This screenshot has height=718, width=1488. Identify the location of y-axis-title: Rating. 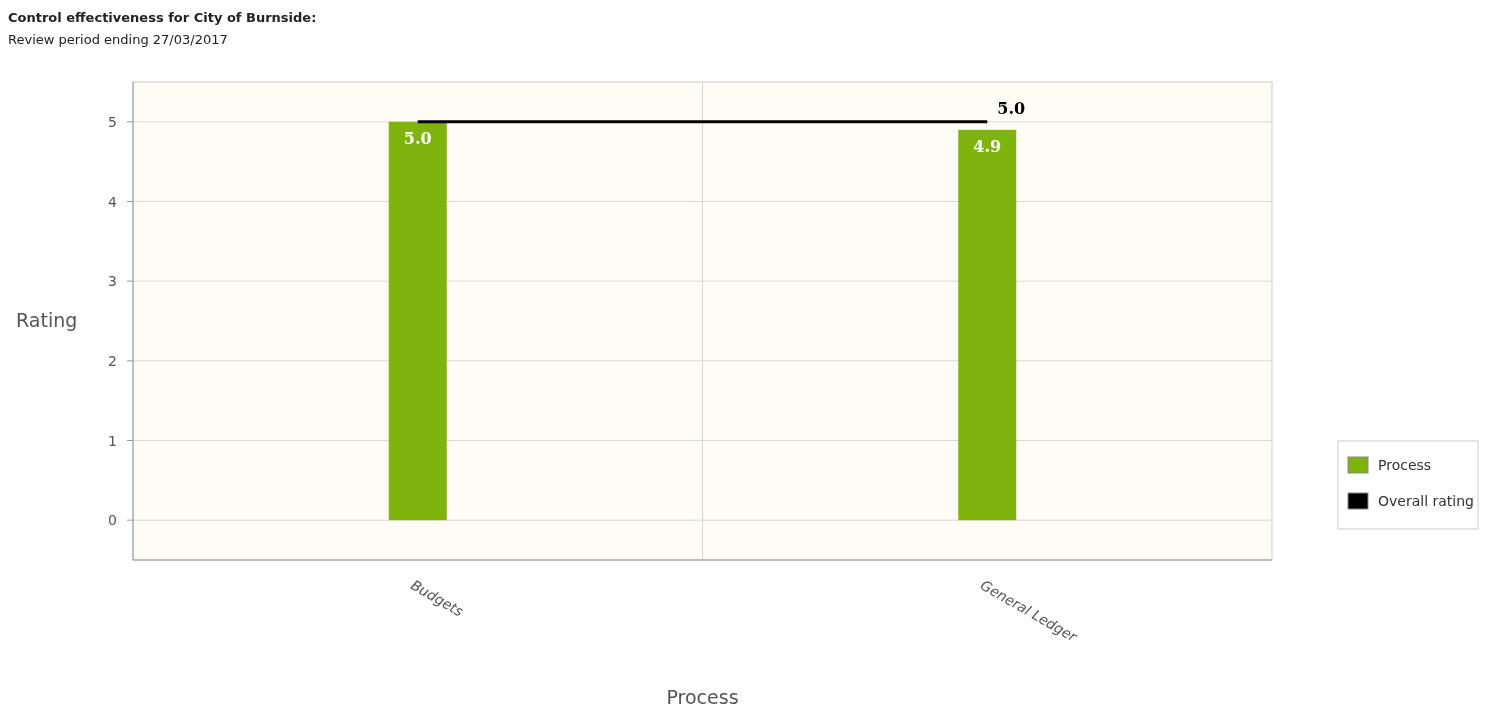
(47, 320).